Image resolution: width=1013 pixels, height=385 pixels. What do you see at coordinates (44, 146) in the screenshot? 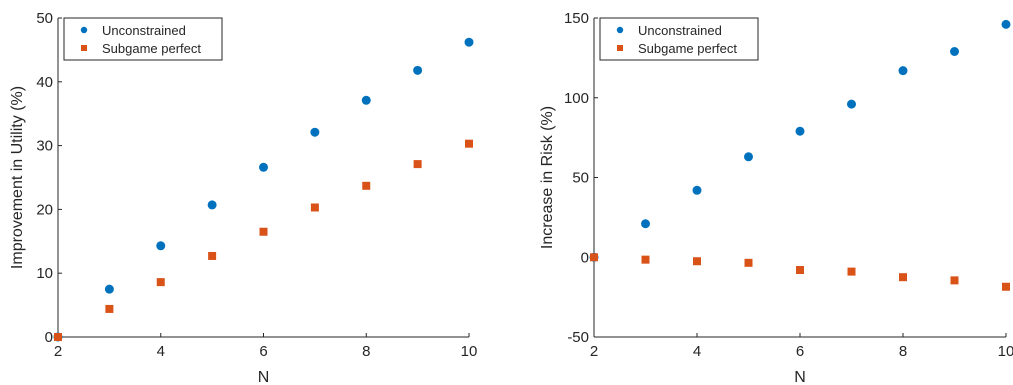
I see `y-tick-label: 30` at bounding box center [44, 146].